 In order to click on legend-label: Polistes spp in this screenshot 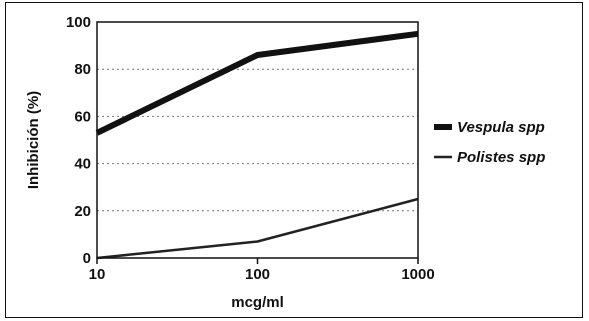, I will do `click(501, 157)`.